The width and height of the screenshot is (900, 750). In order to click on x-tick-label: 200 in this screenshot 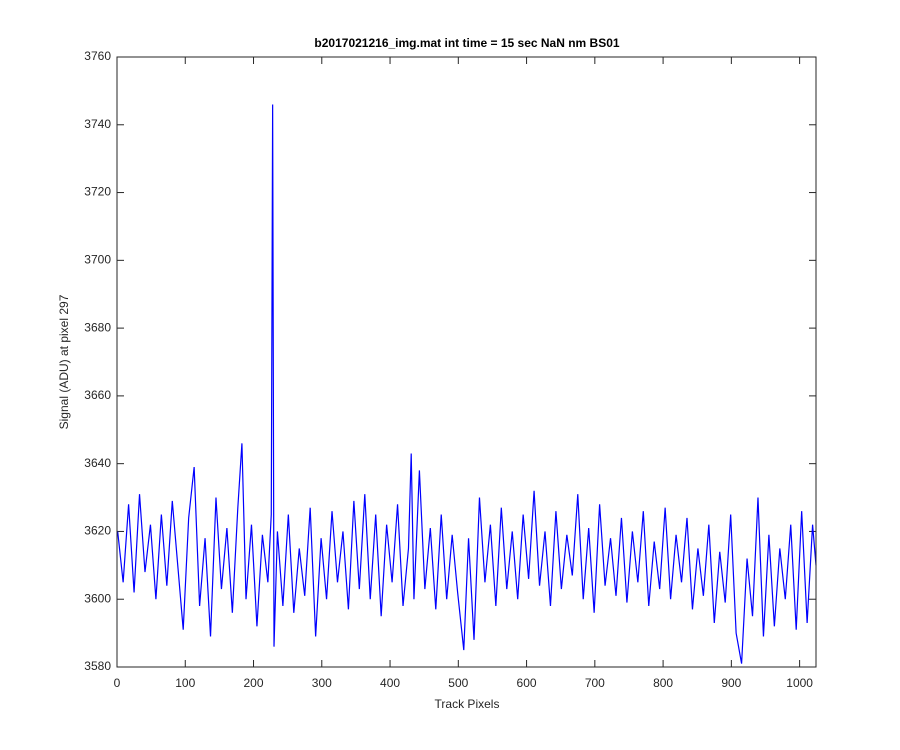, I will do `click(254, 683)`.